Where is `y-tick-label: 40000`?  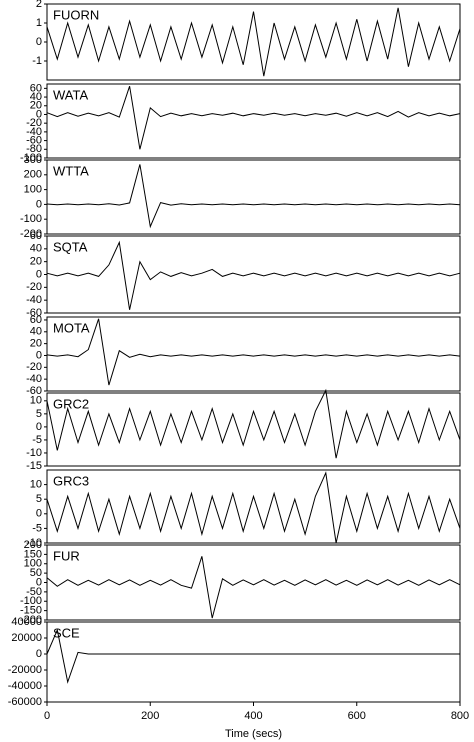 y-tick-label: 40000 is located at coordinates (26, 622).